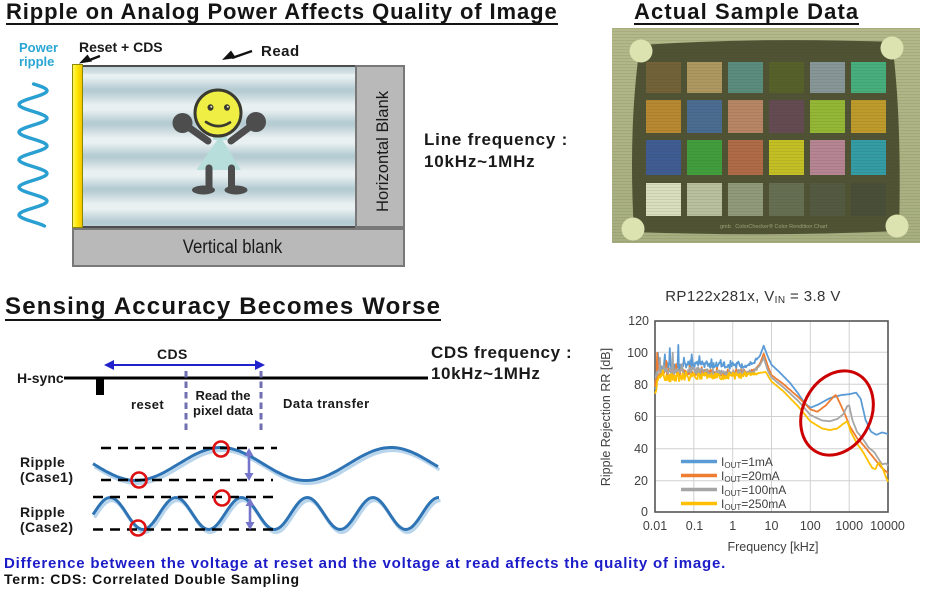 The height and width of the screenshot is (592, 930). Describe the element at coordinates (641, 417) in the screenshot. I see `svg-text: 60` at that location.